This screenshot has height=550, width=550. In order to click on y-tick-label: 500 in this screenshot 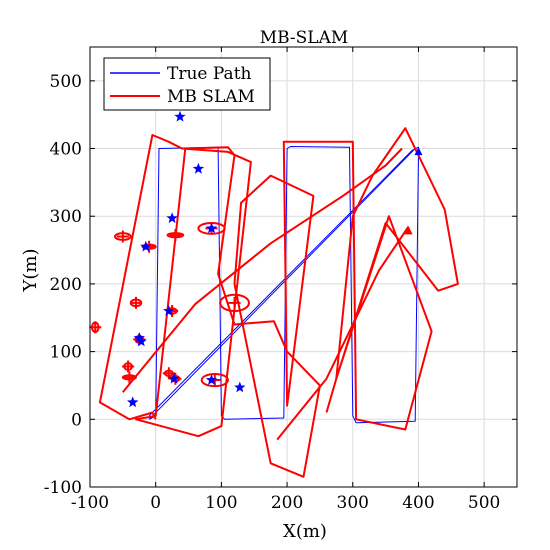, I will do `click(66, 82)`.